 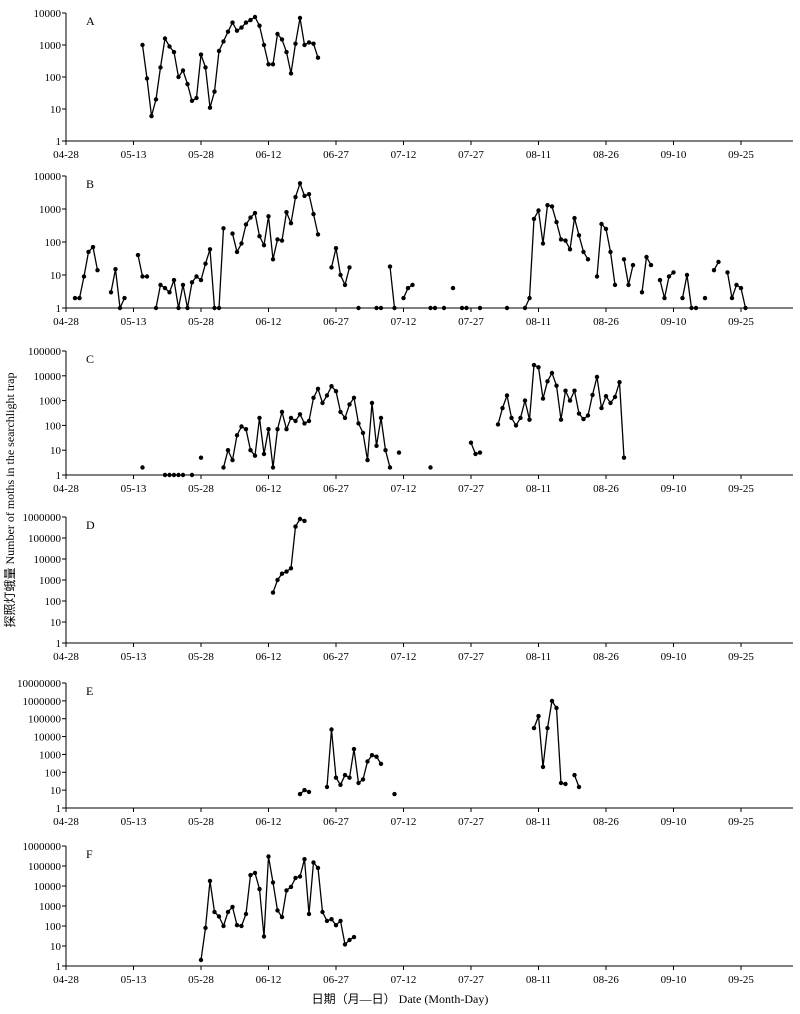 What do you see at coordinates (471, 657) in the screenshot?
I see `x-tick-label: 07-27` at bounding box center [471, 657].